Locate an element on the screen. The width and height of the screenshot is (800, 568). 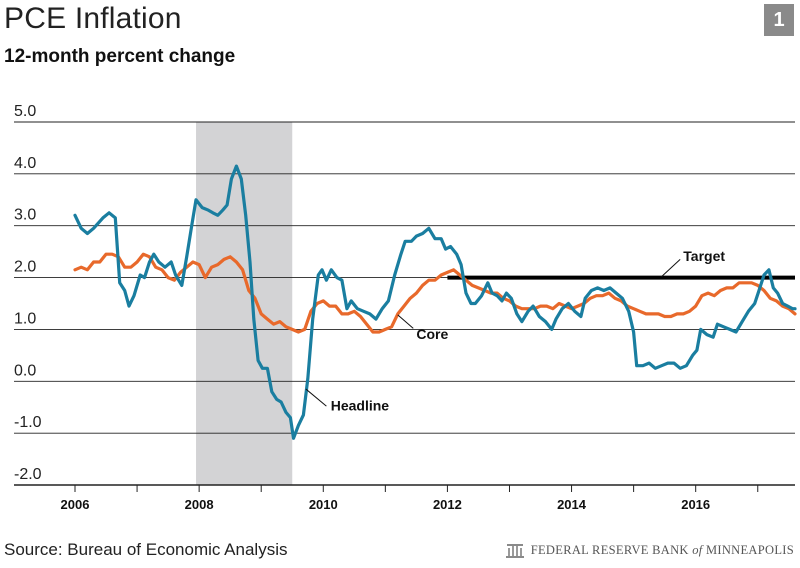
x-tick-label: 2014 is located at coordinates (572, 504).